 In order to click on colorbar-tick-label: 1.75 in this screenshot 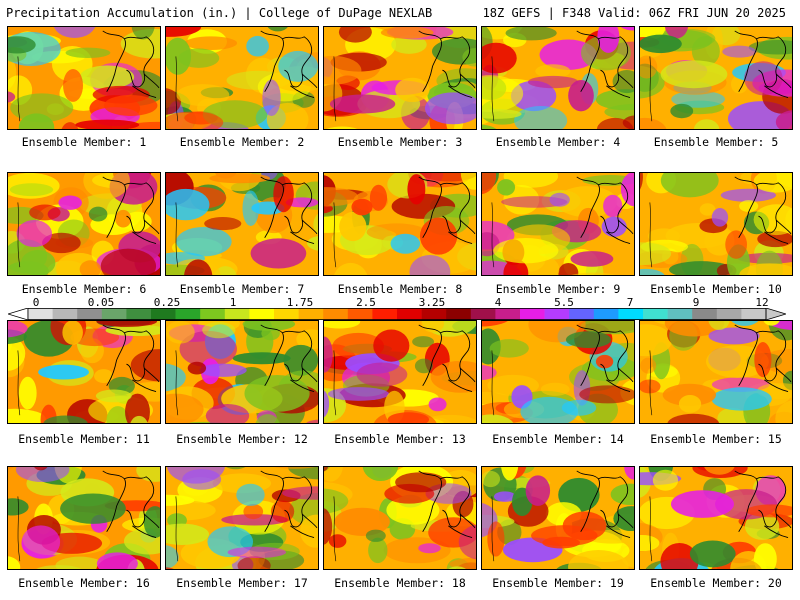, I will do `click(300, 302)`.